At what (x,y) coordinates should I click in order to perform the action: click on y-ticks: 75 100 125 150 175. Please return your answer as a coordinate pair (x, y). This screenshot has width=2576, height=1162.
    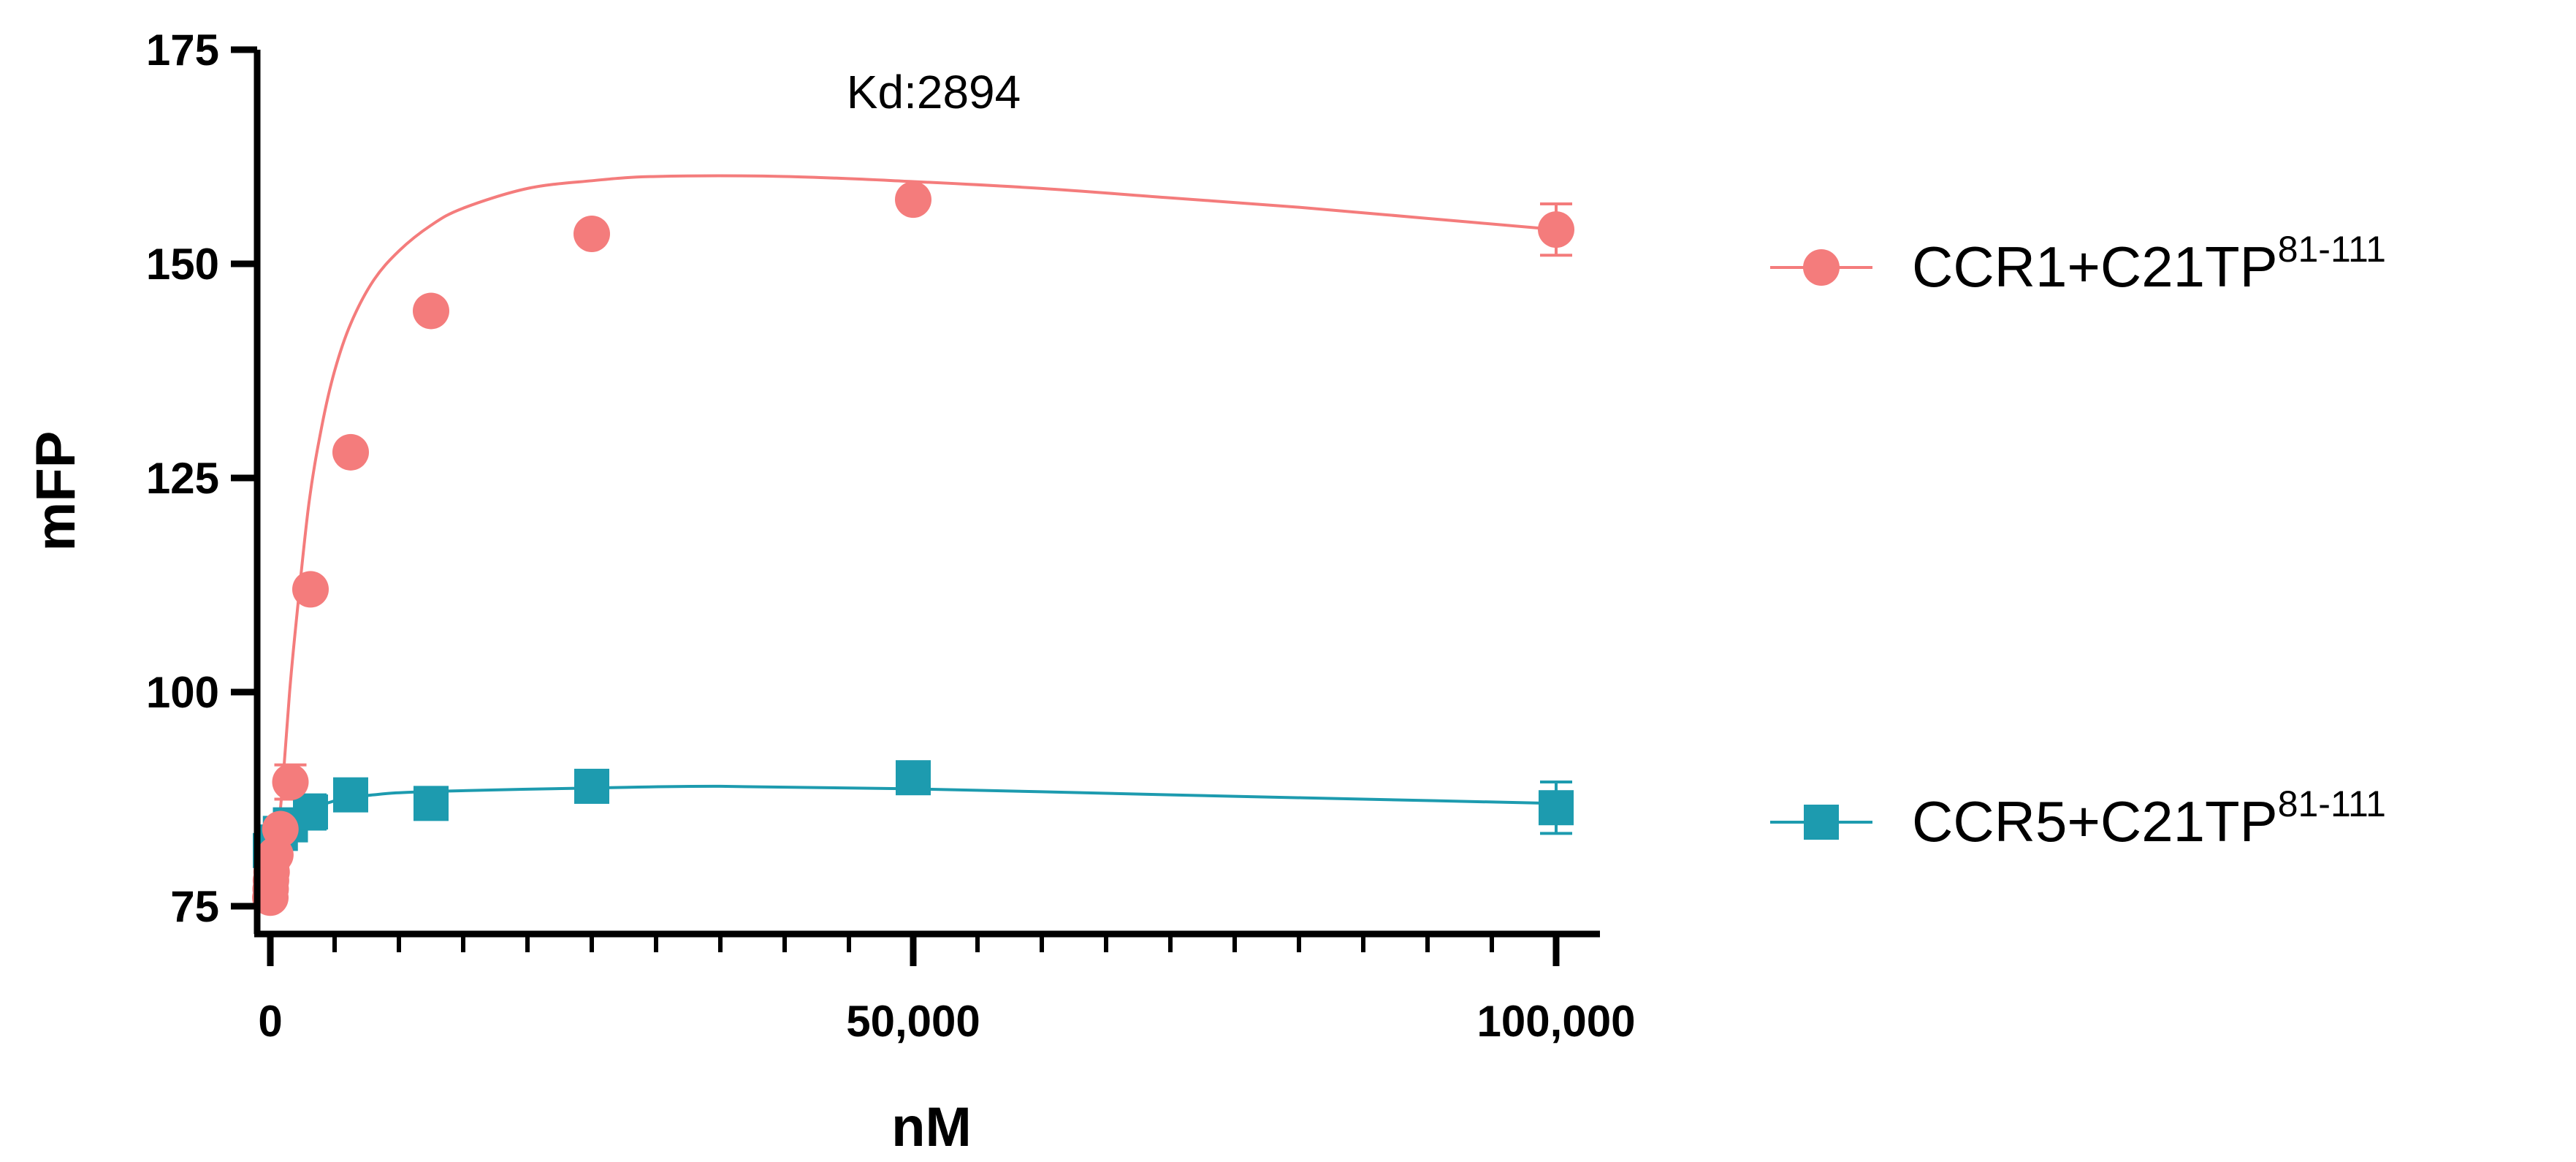
    Looking at the image, I should click on (201, 478).